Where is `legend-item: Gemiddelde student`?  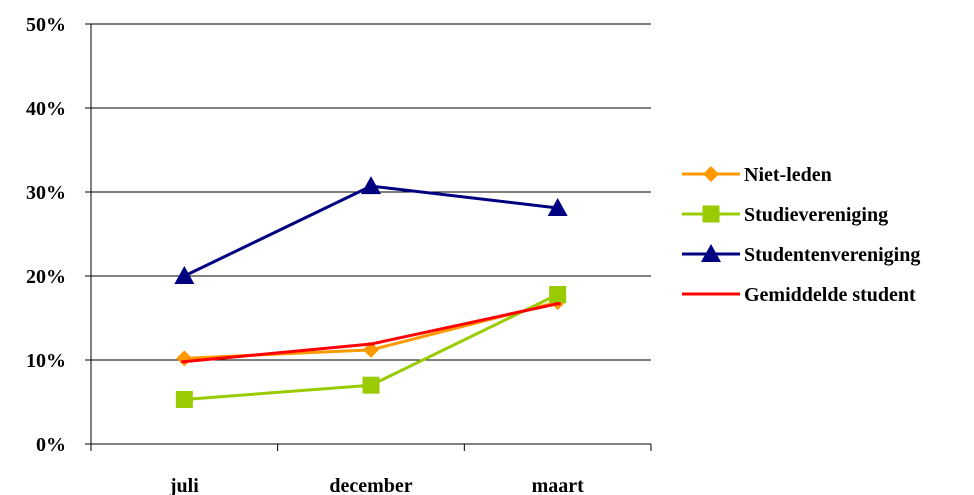
legend-item: Gemiddelde student is located at coordinates (799, 295).